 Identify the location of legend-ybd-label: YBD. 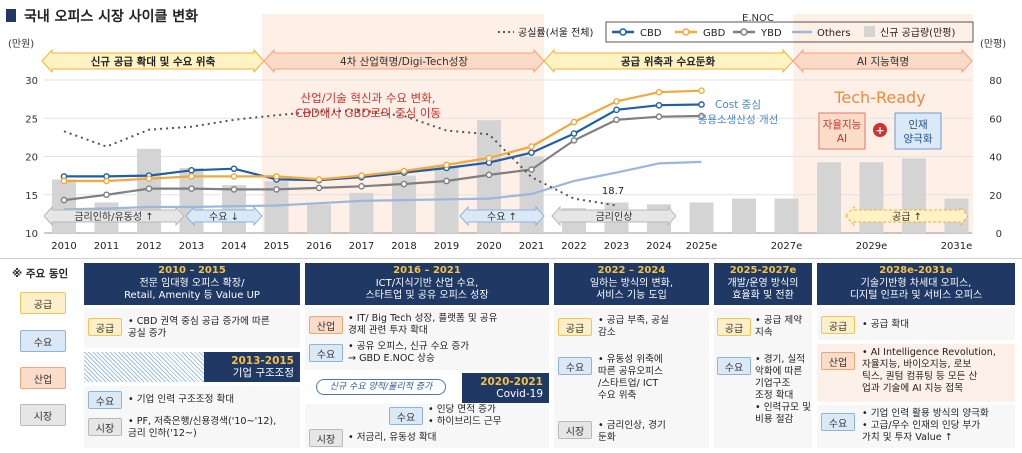
(771, 33).